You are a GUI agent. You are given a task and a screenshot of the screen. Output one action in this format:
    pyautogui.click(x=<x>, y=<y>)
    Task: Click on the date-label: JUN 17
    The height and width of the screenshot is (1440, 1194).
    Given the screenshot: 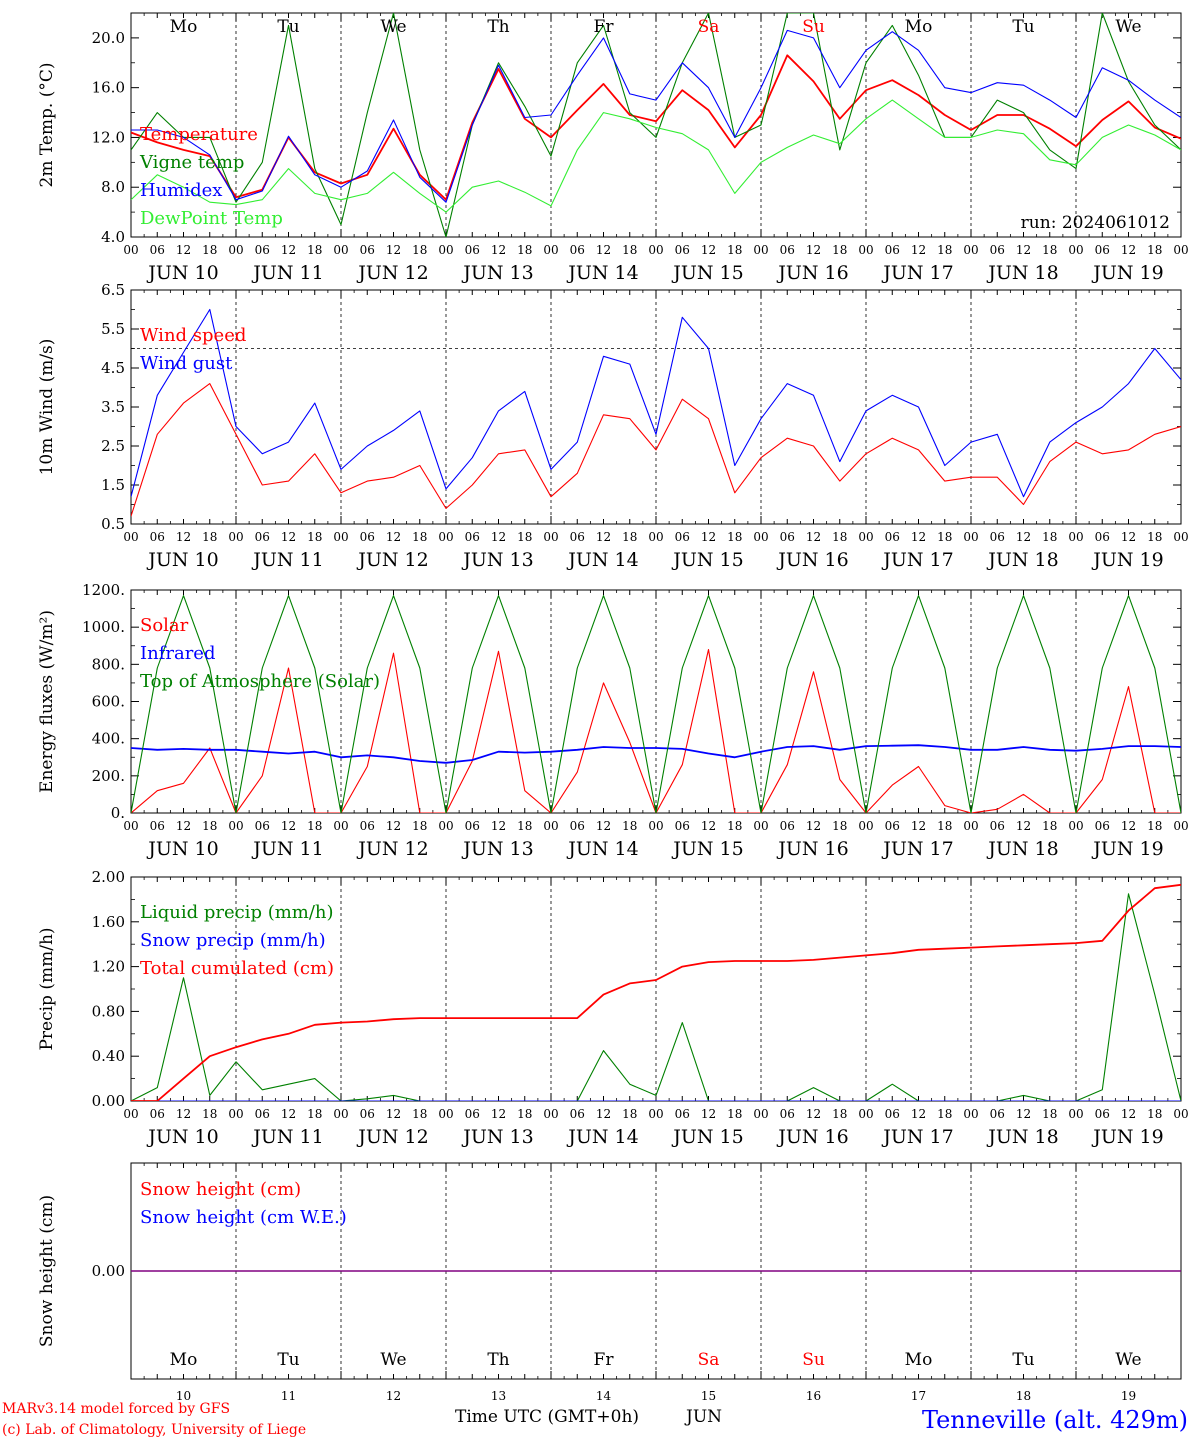 What is the action you would take?
    pyautogui.click(x=917, y=560)
    